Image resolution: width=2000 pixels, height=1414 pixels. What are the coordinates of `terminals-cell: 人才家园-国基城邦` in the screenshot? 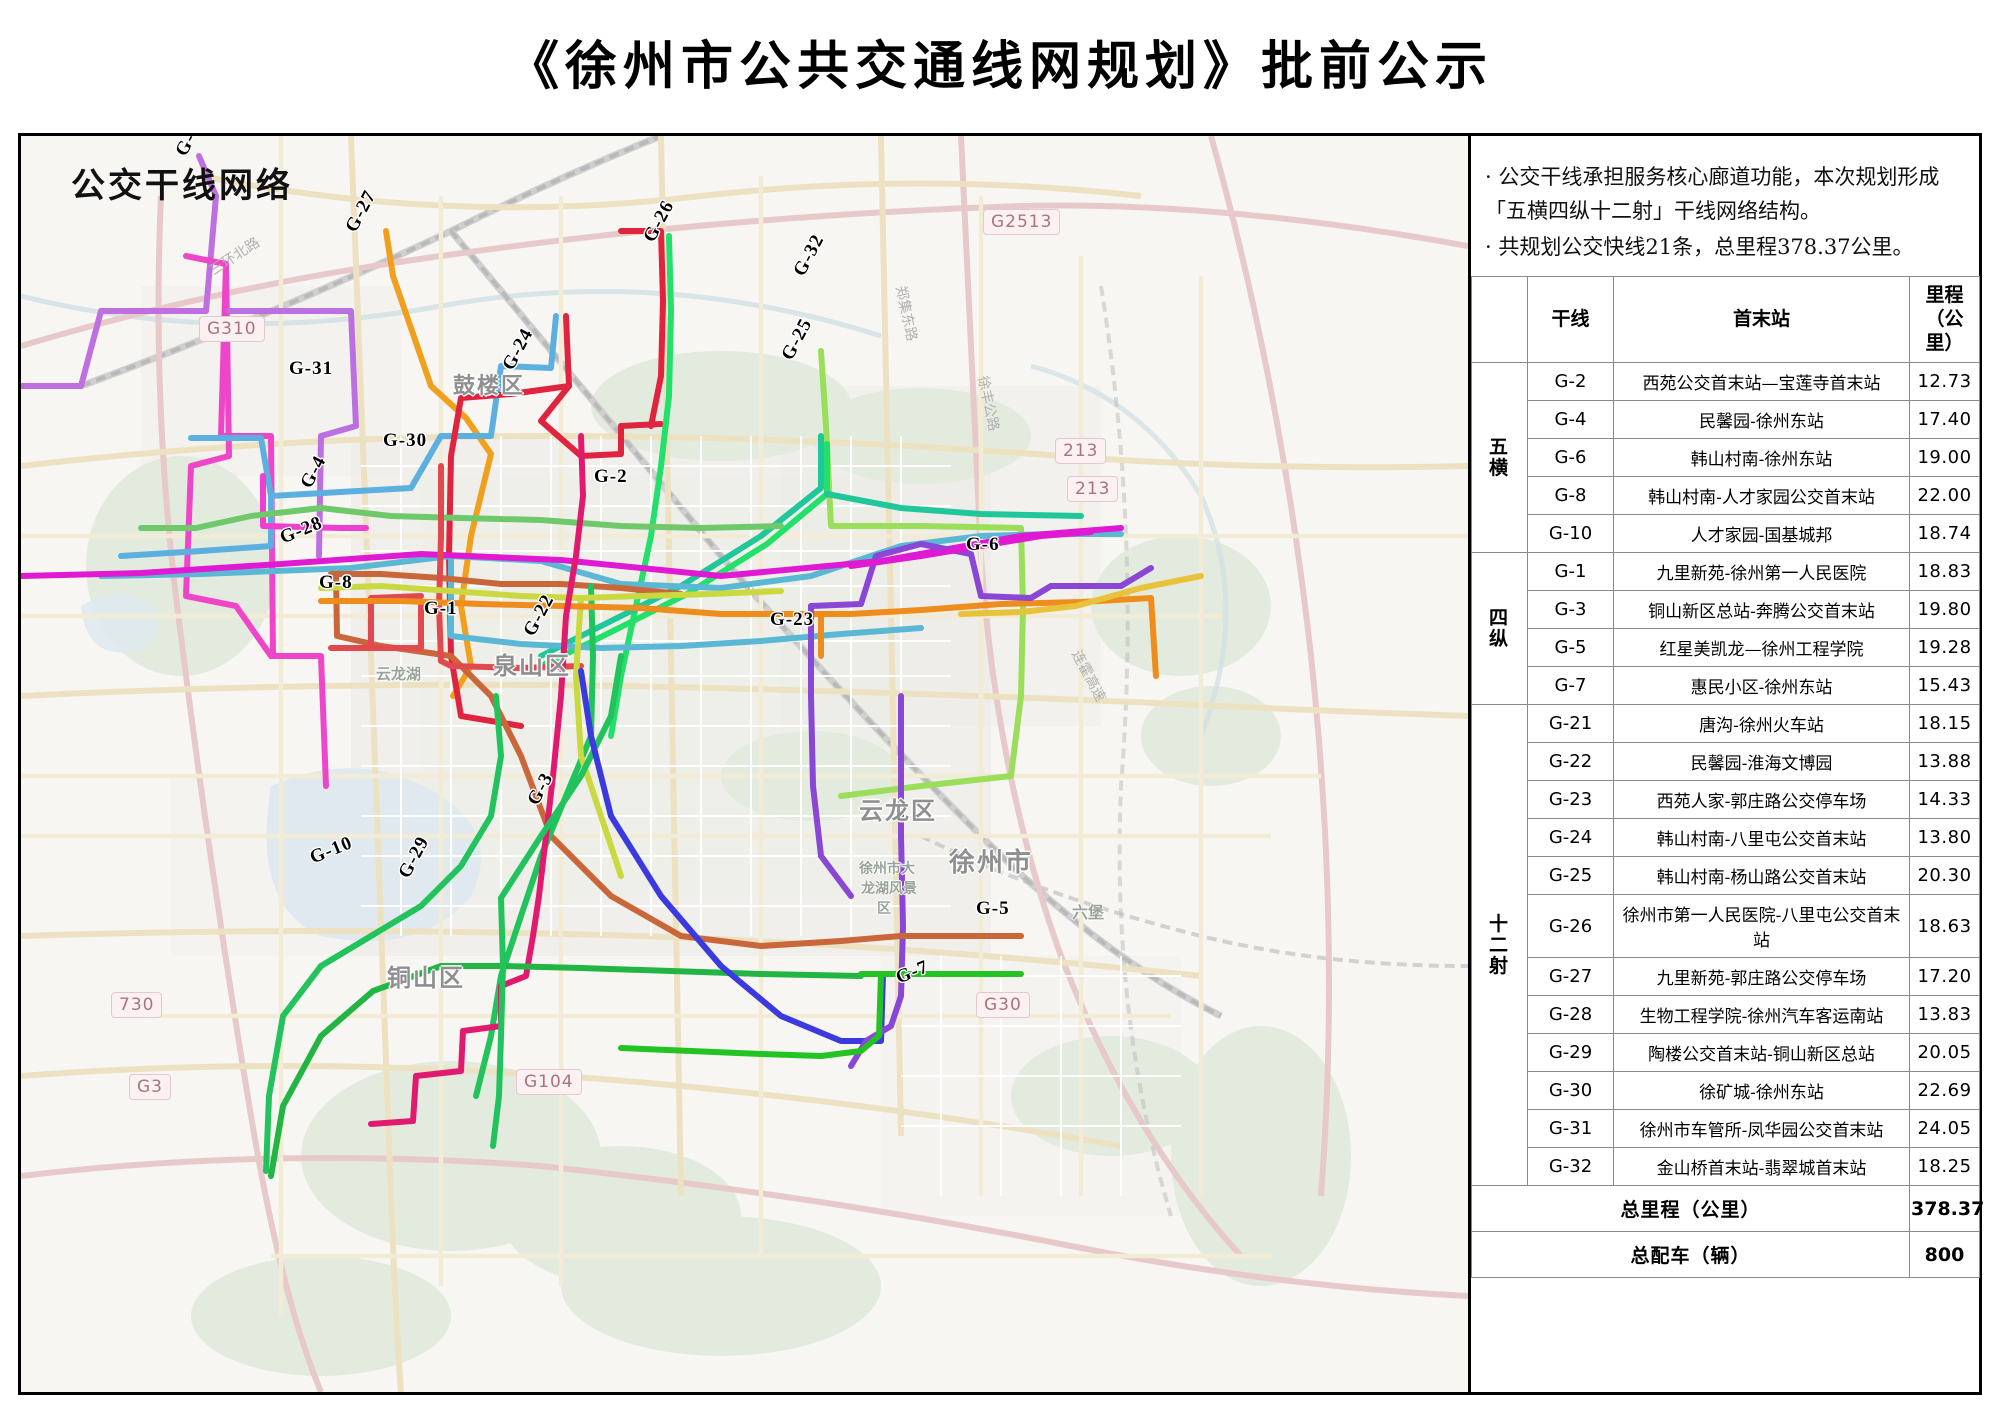 It's located at (1761, 534).